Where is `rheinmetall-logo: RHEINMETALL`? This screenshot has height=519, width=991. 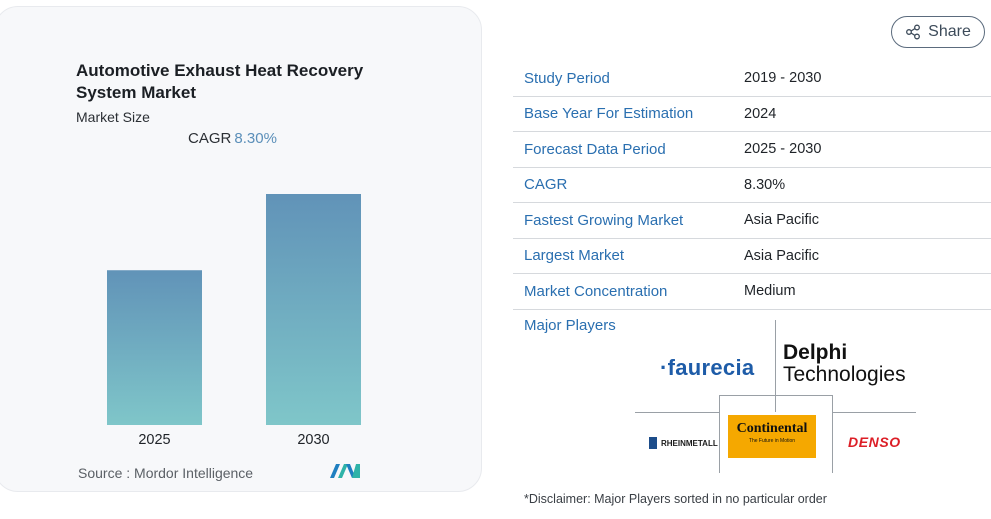 rheinmetall-logo: RHEINMETALL is located at coordinates (683, 443).